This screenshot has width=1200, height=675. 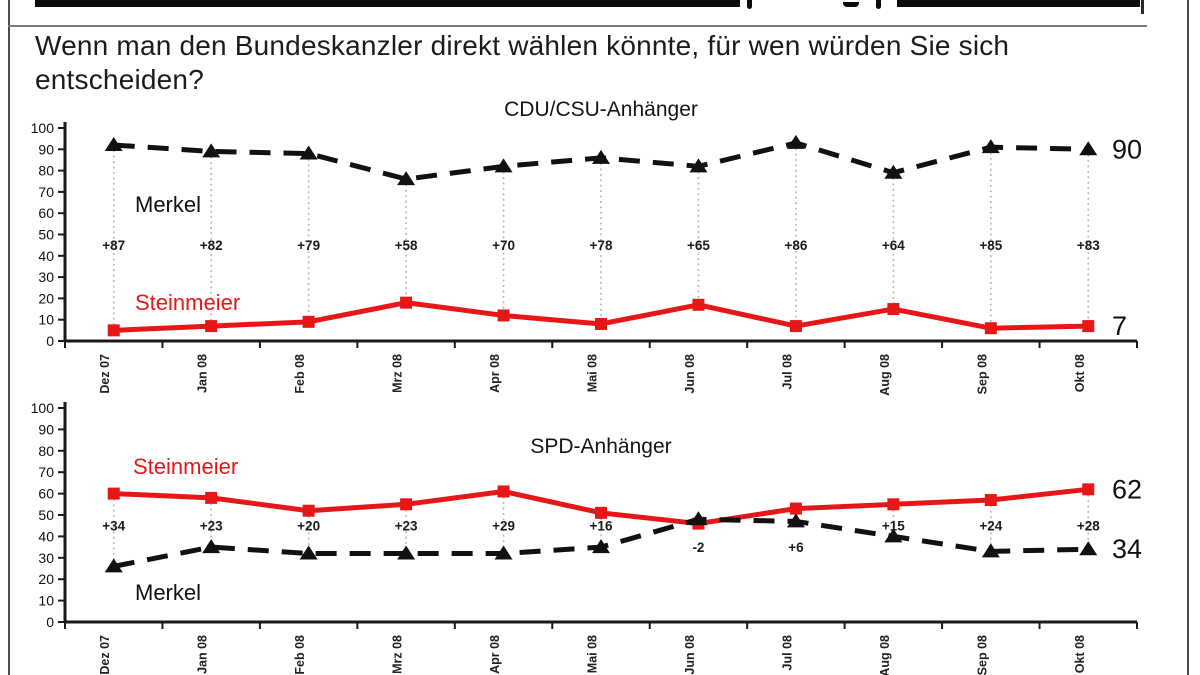 What do you see at coordinates (406, 245) in the screenshot?
I see `diff-label: +58` at bounding box center [406, 245].